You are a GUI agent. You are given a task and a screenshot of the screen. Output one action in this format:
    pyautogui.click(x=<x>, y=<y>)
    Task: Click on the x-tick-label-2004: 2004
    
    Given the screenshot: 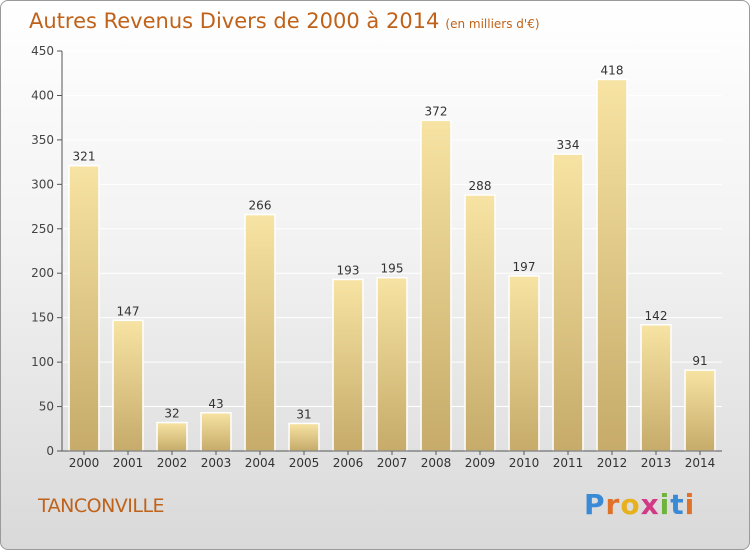 What is the action you would take?
    pyautogui.click(x=260, y=463)
    